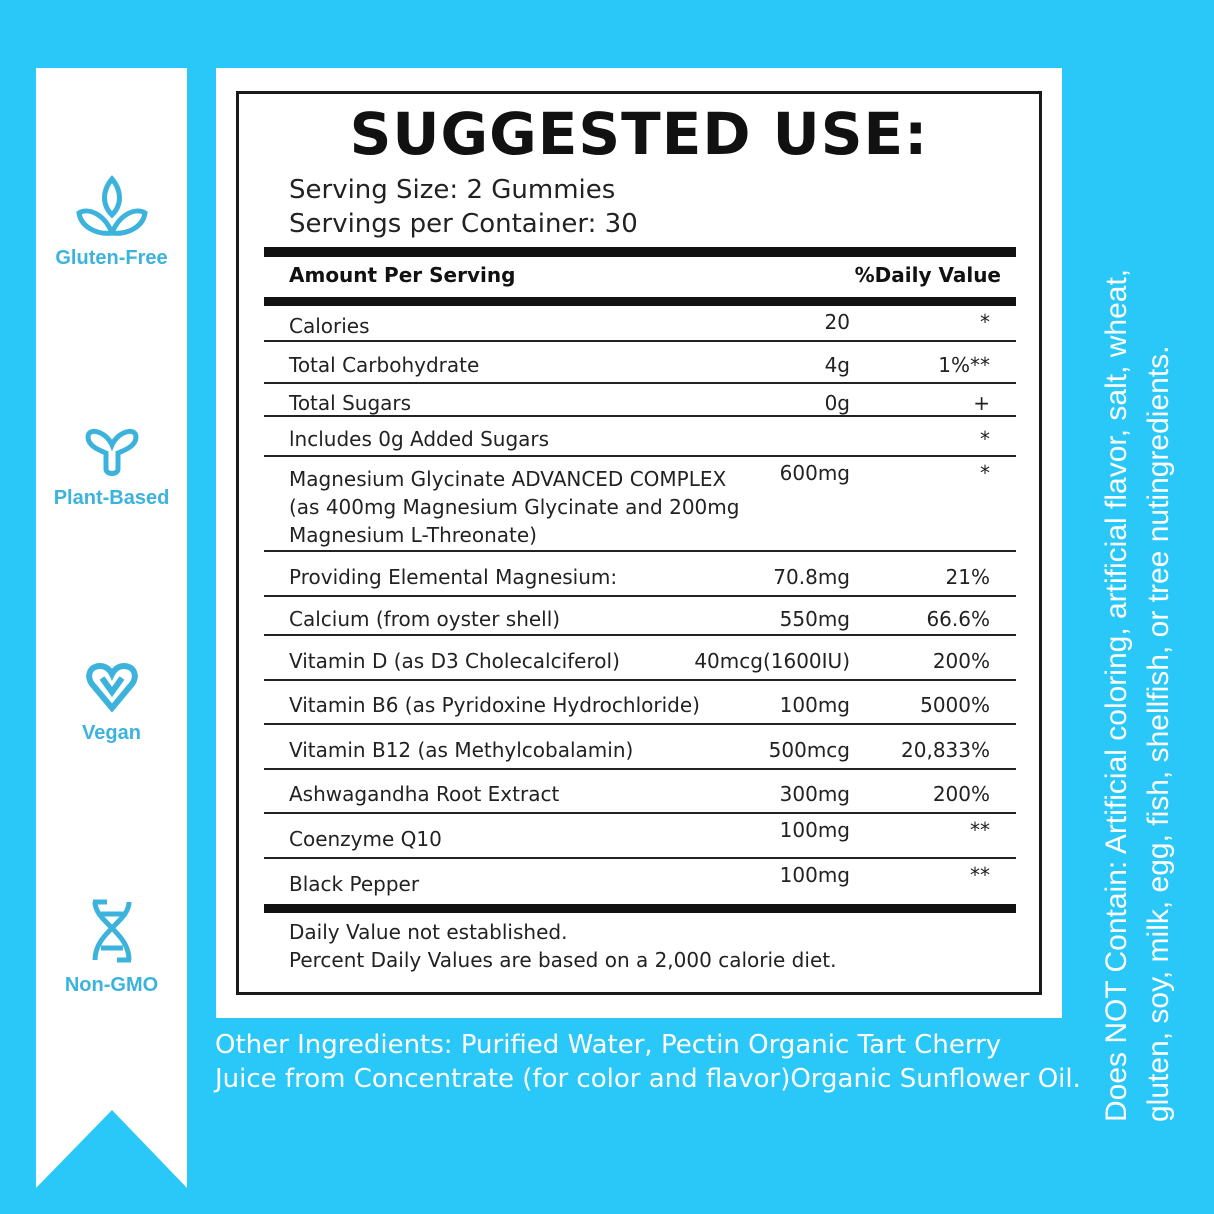 The image size is (1214, 1214). I want to click on nutrient-daily-value: 66.6%, so click(958, 618).